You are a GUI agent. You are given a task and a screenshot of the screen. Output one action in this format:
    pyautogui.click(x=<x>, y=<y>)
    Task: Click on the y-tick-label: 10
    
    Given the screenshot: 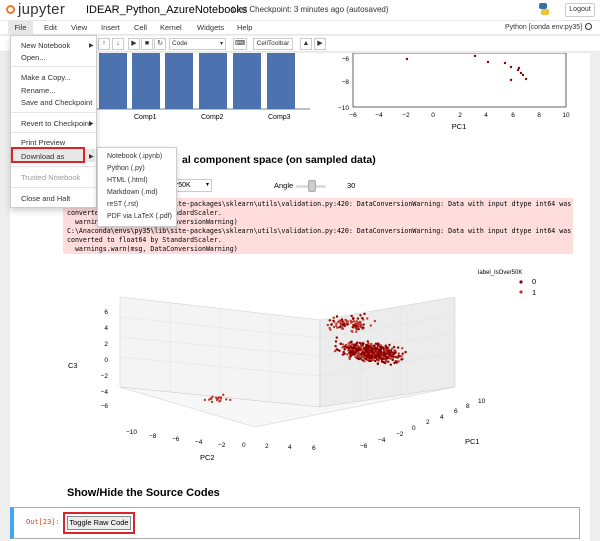 What is the action you would take?
    pyautogui.click(x=482, y=401)
    